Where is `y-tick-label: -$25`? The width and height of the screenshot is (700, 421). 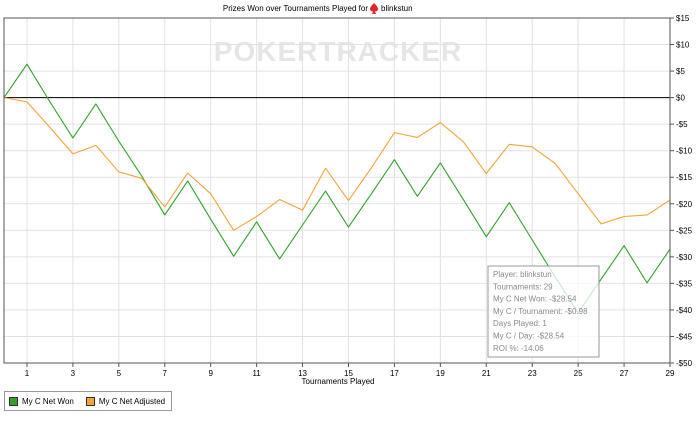 y-tick-label: -$25 is located at coordinates (684, 230).